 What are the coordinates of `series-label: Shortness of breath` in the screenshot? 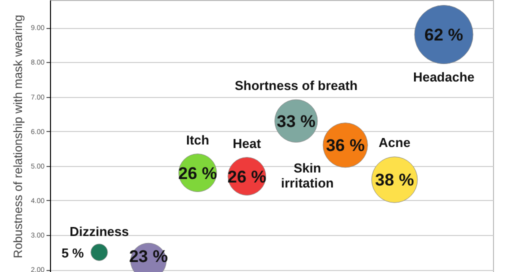 It's located at (296, 85).